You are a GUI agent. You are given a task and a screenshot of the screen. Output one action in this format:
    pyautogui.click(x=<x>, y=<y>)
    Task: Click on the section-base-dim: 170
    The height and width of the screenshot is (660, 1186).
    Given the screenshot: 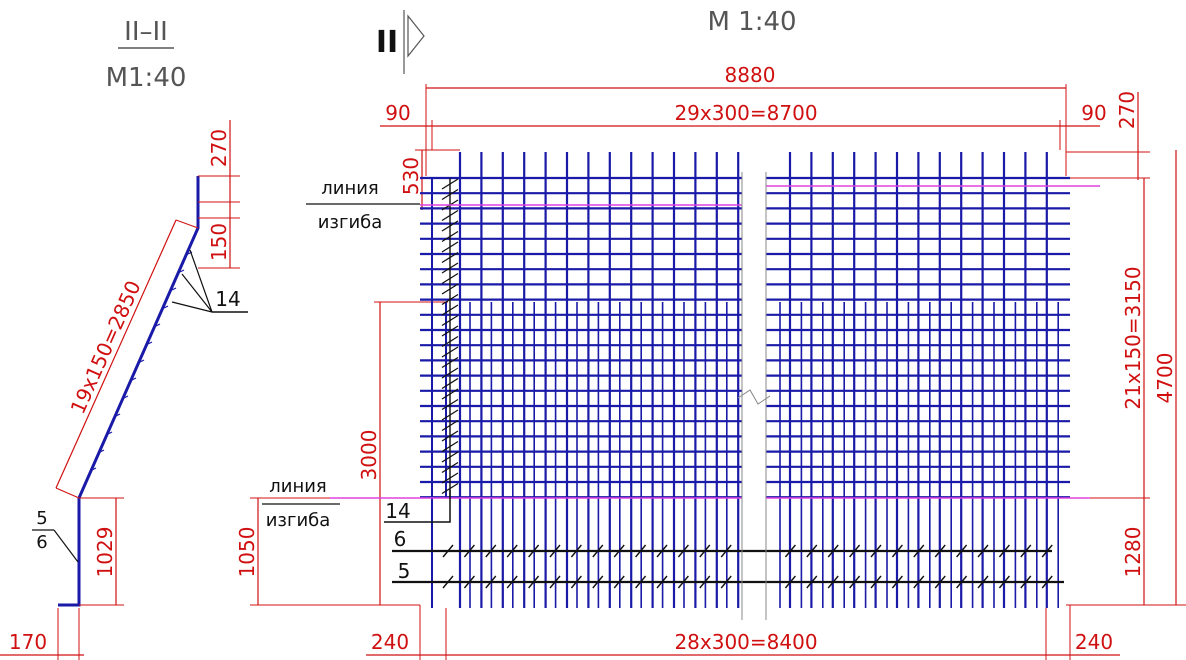 What is the action you would take?
    pyautogui.click(x=28, y=642)
    